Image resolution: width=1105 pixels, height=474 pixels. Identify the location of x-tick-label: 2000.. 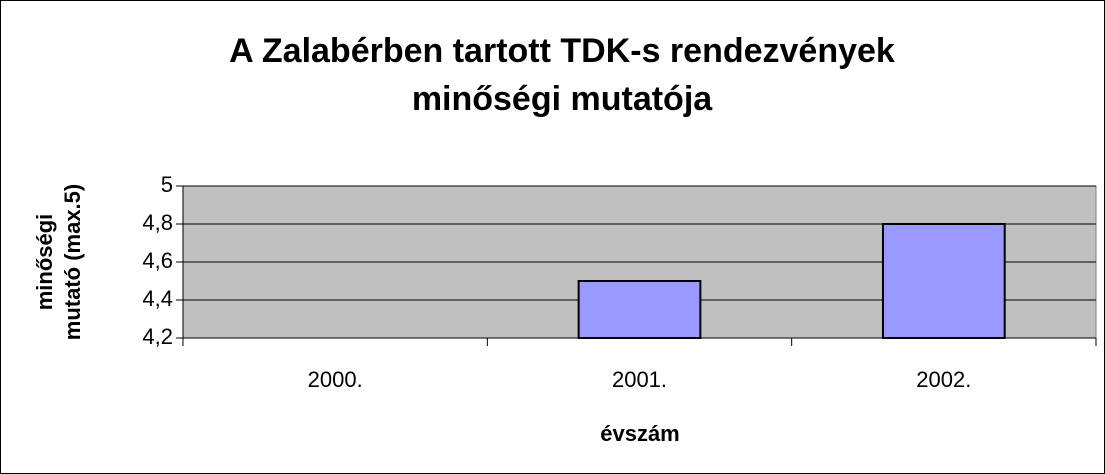
(335, 379).